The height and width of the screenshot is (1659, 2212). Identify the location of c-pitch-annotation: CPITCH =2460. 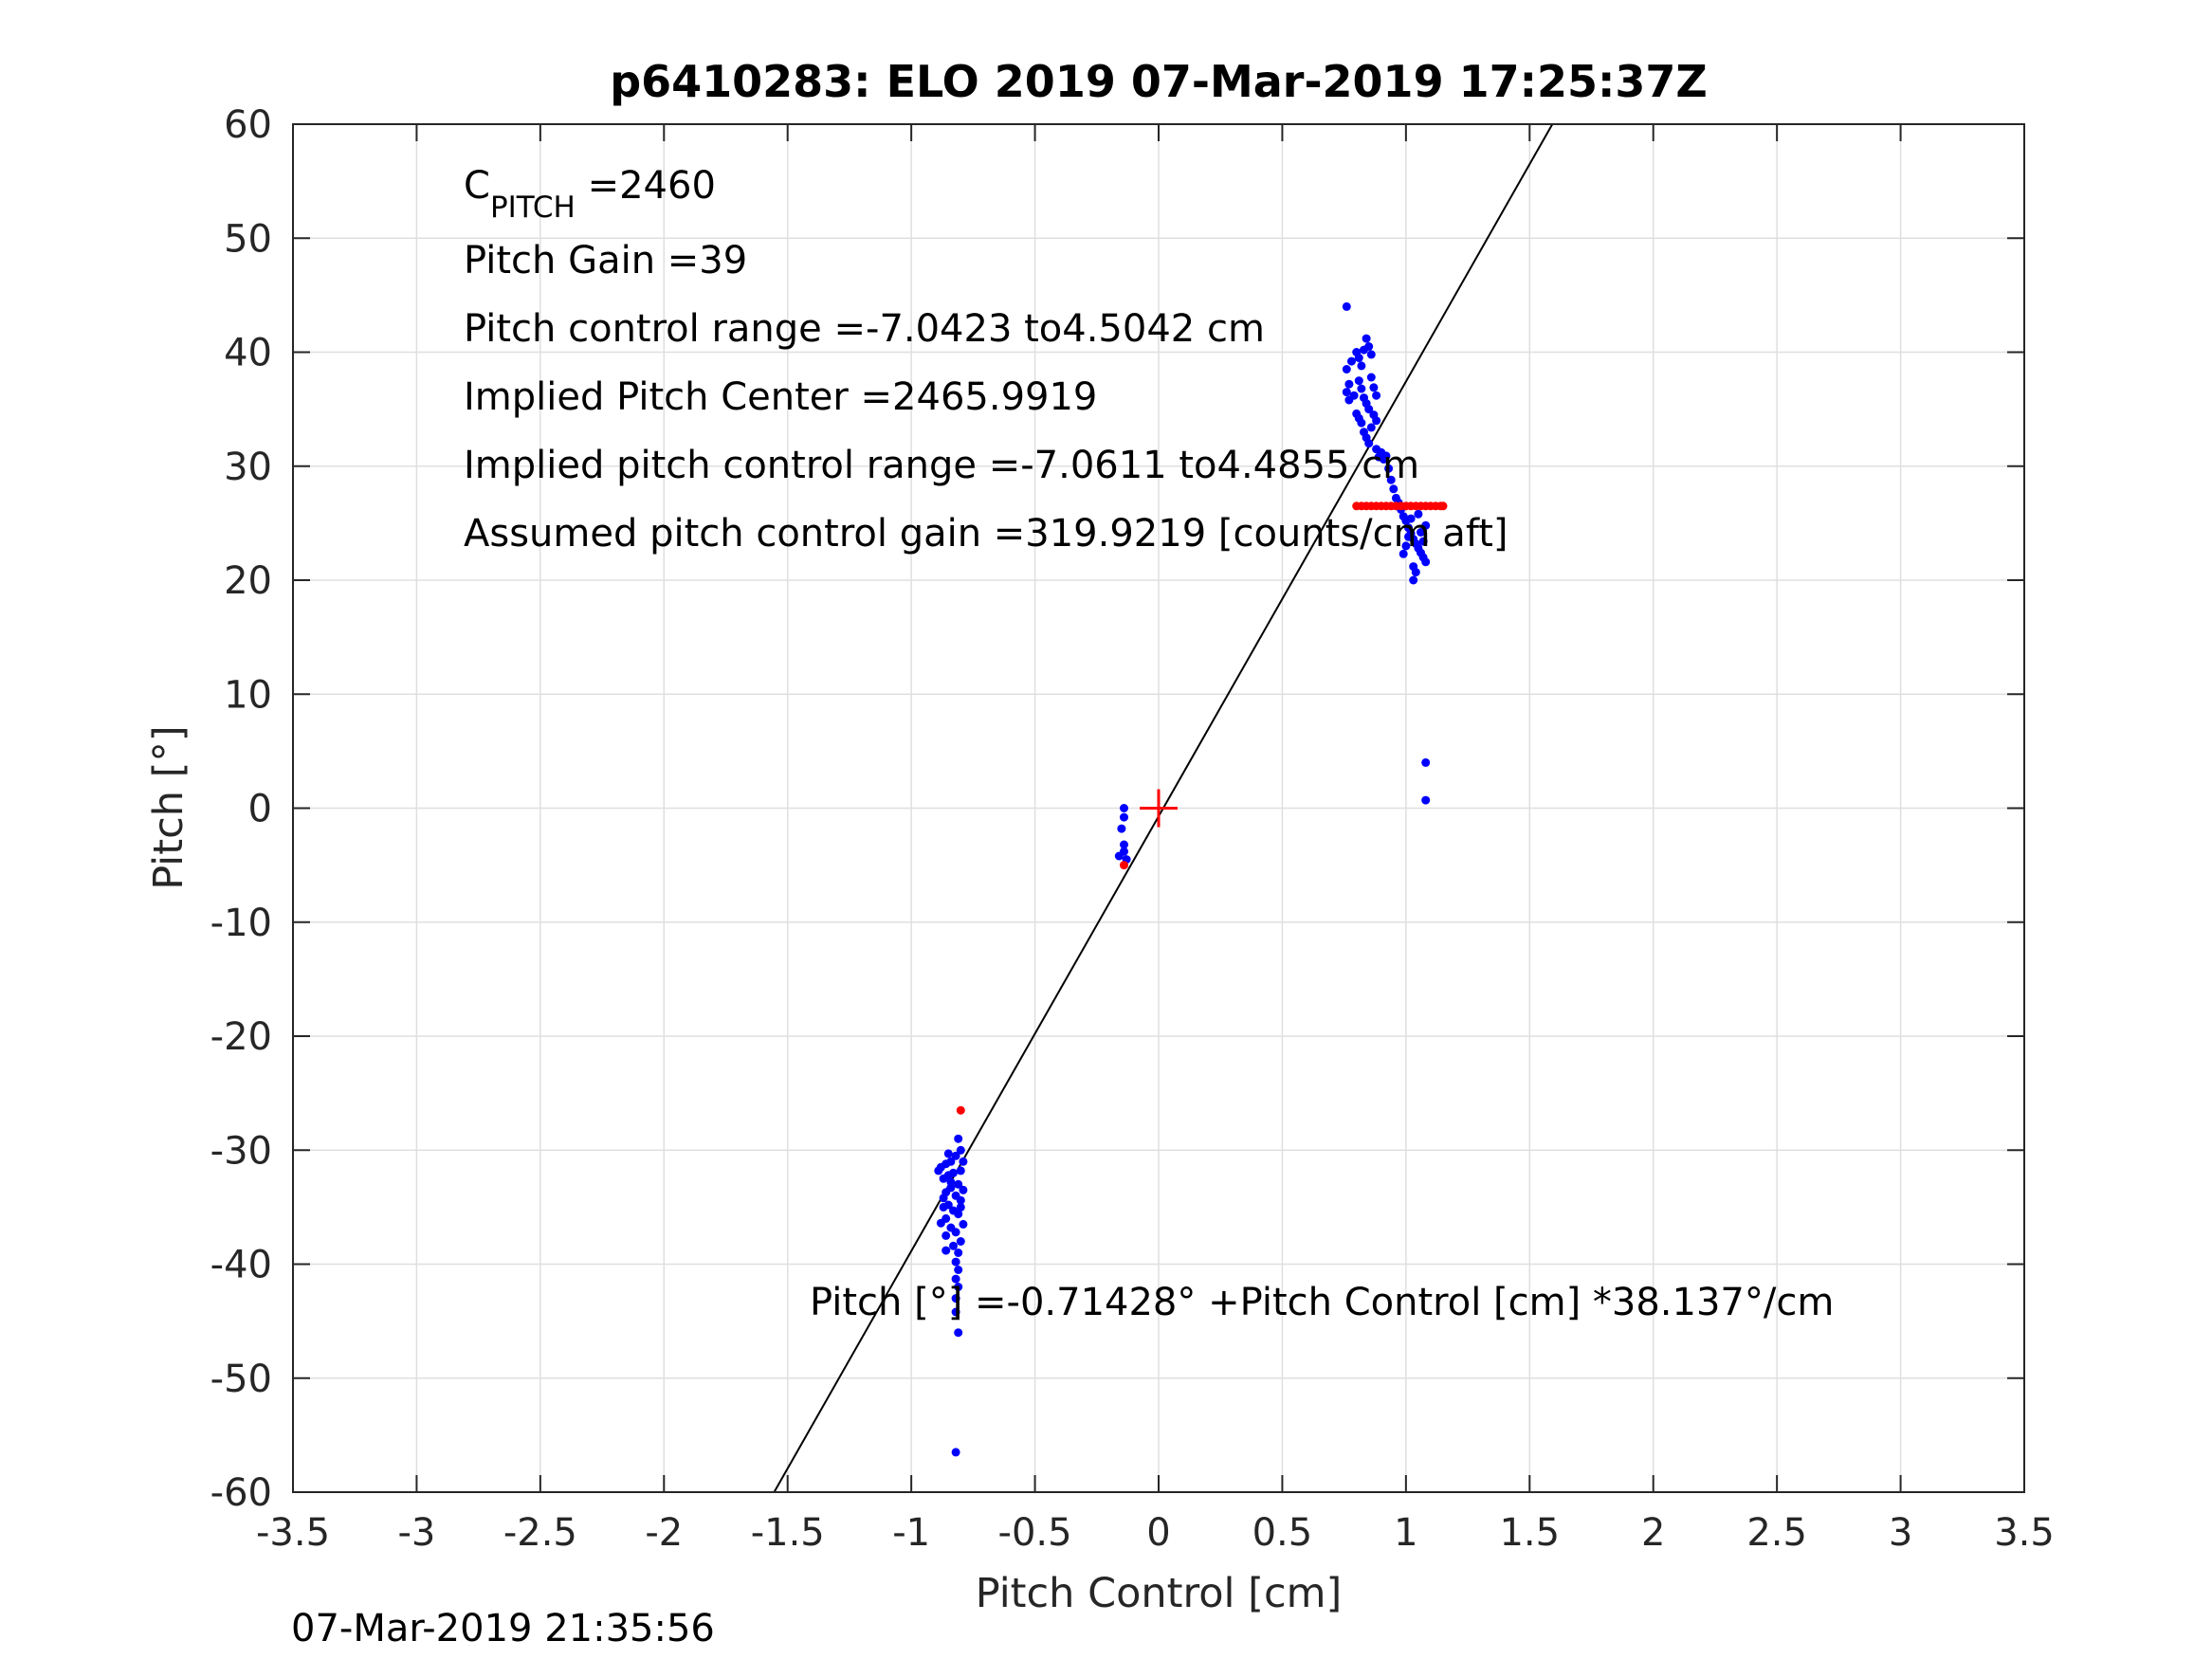
(590, 194).